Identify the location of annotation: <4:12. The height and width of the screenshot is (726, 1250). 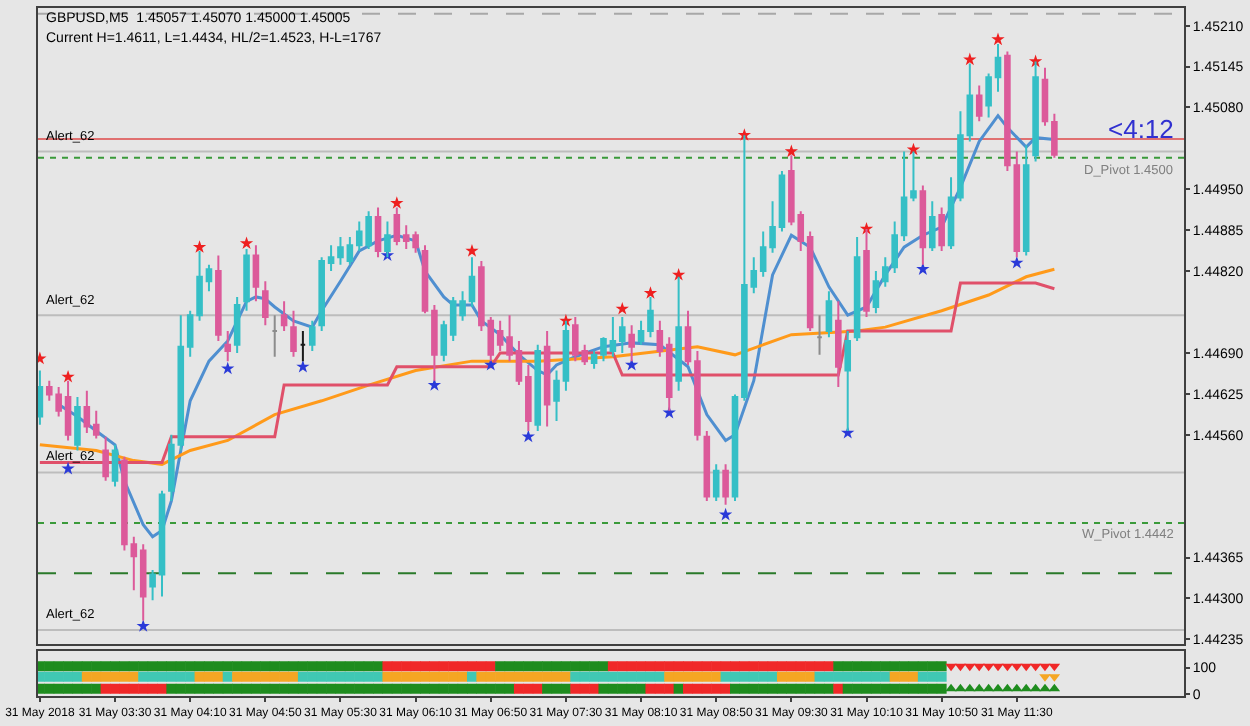
(1141, 129).